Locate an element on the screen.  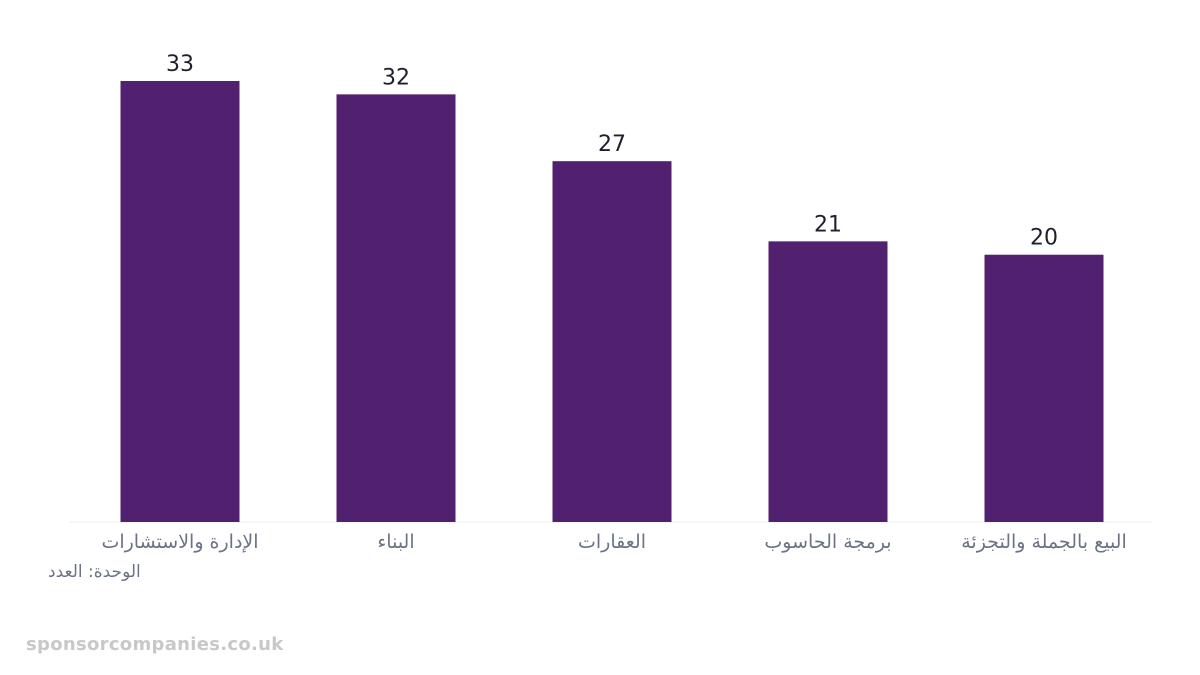
bar-value-label-3: 27 is located at coordinates (612, 144).